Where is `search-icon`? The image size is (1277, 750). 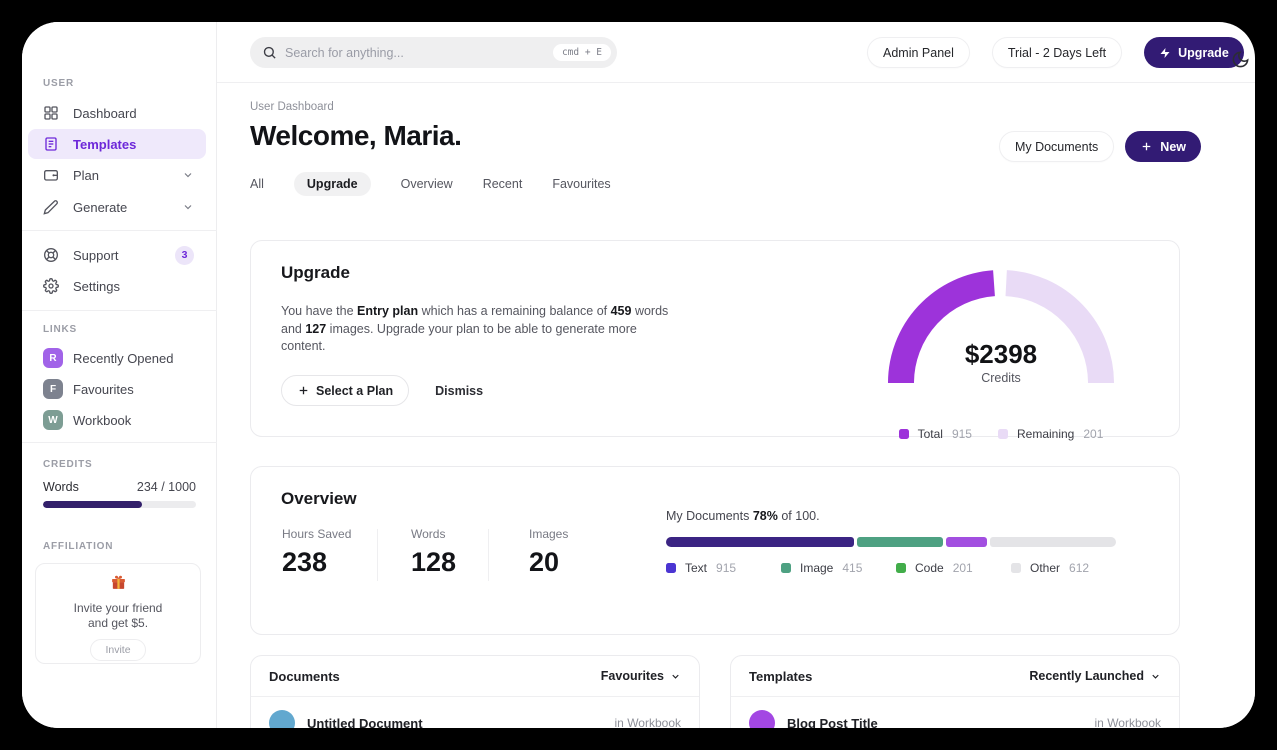
search-icon is located at coordinates (269, 52).